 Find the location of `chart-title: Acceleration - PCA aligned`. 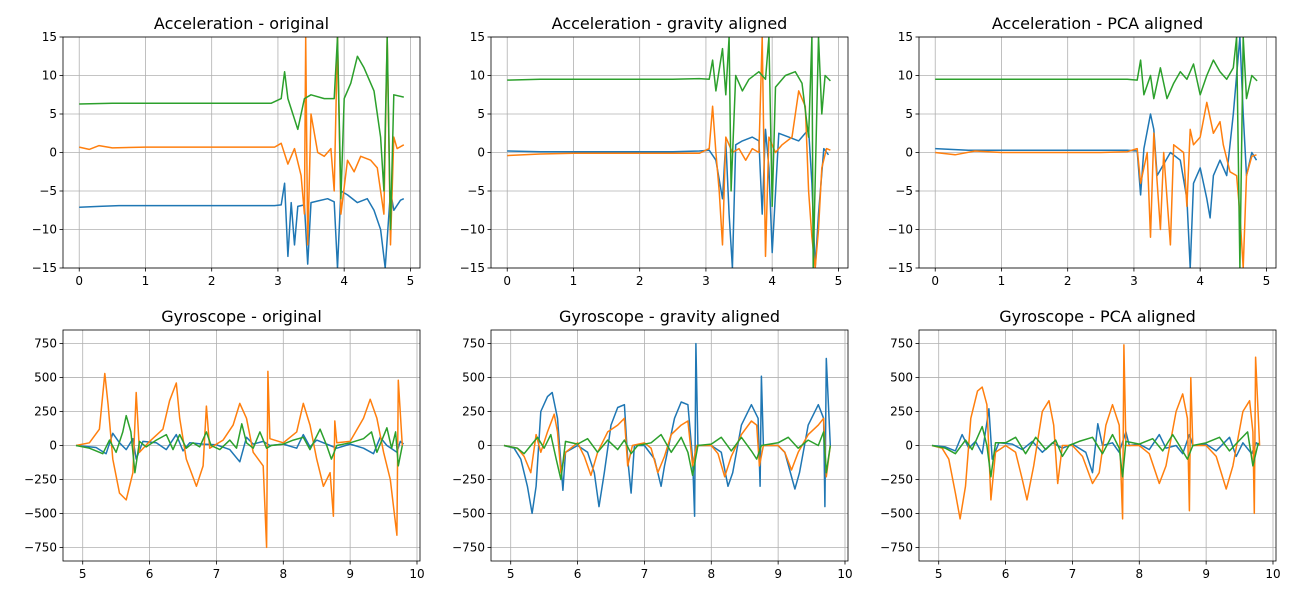

chart-title: Acceleration - PCA aligned is located at coordinates (1097, 23).